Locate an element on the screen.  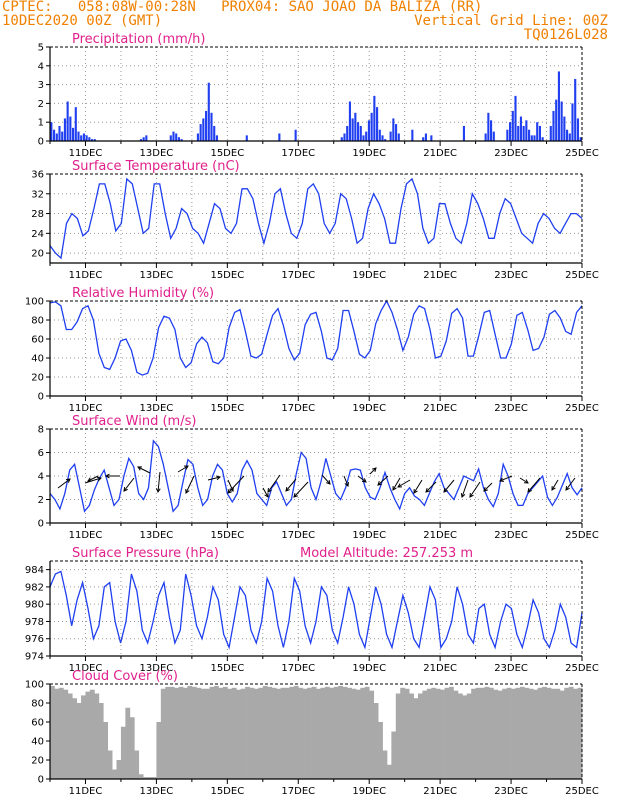
y-tick-label: 100 is located at coordinates (34, 685).